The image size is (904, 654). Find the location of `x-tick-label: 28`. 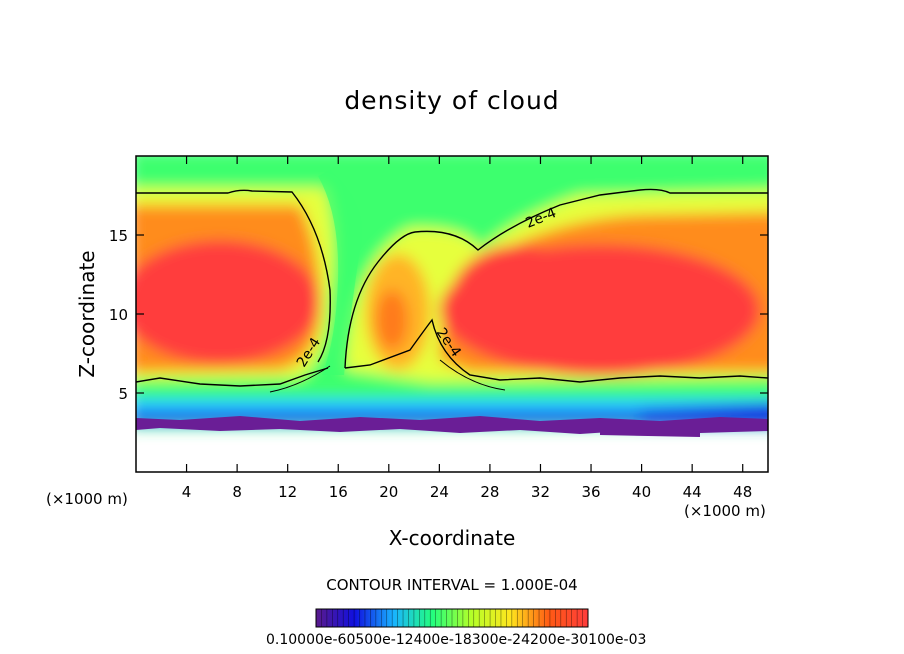

x-tick-label: 28 is located at coordinates (489, 492).